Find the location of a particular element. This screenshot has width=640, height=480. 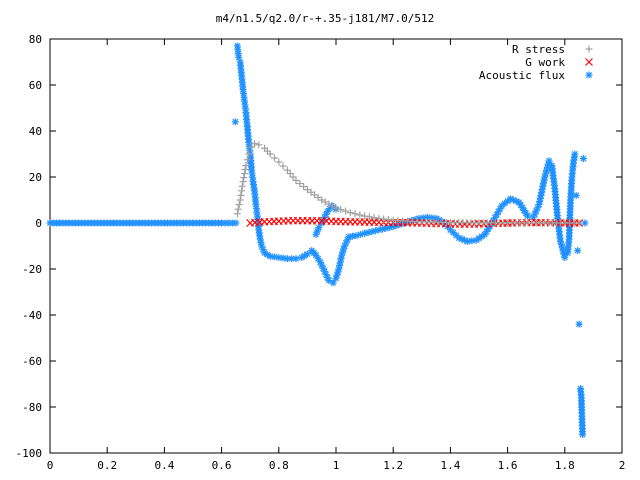

x-tick-label: 0 is located at coordinates (50, 465).